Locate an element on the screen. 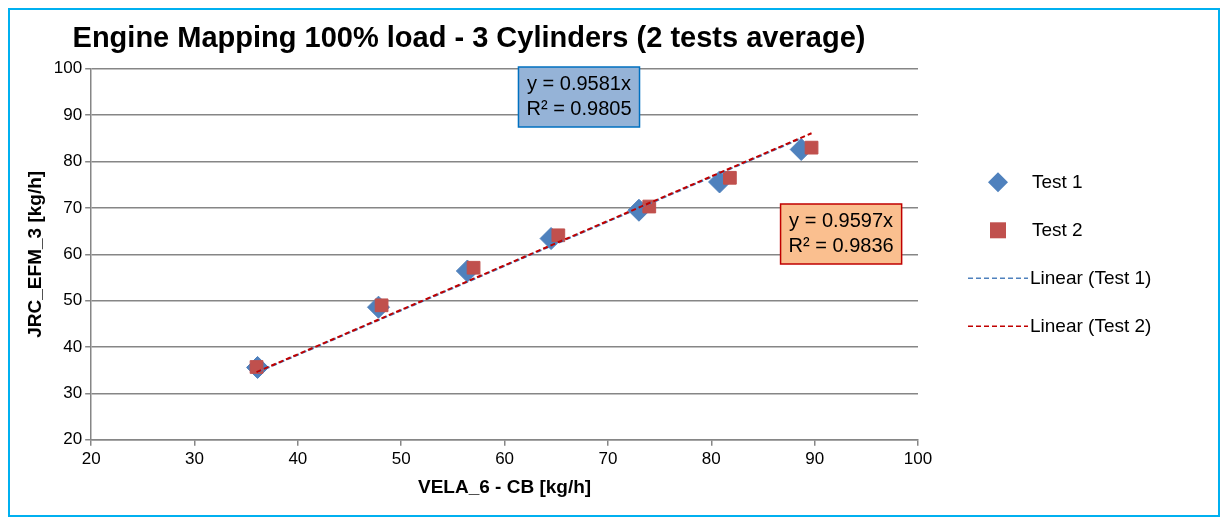 This screenshot has width=1232, height=529. x-tick-label: 20 is located at coordinates (91, 458).